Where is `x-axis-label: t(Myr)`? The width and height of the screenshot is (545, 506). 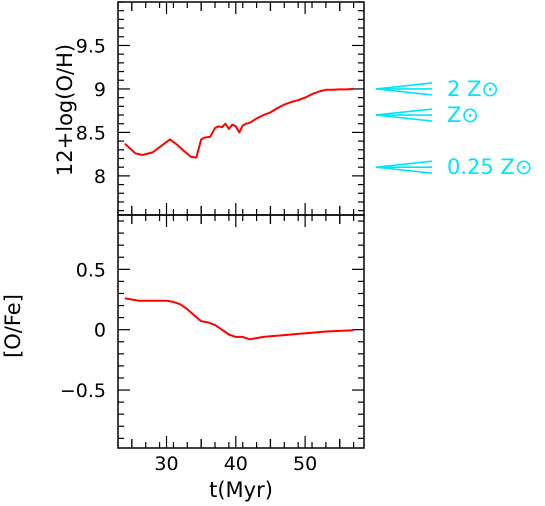 x-axis-label: t(Myr) is located at coordinates (241, 490).